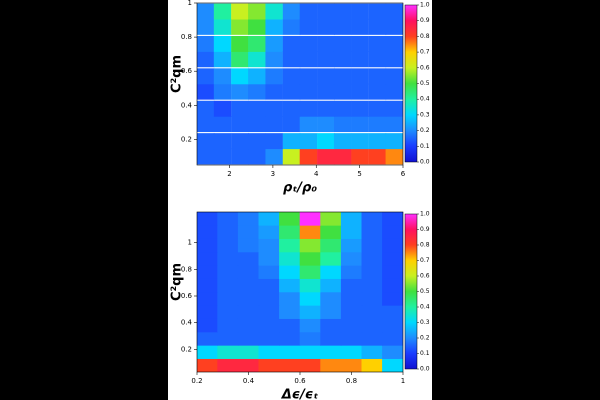 The height and width of the screenshot is (400, 600). I want to click on colorbar-tick-label: 0.0, so click(425, 162).